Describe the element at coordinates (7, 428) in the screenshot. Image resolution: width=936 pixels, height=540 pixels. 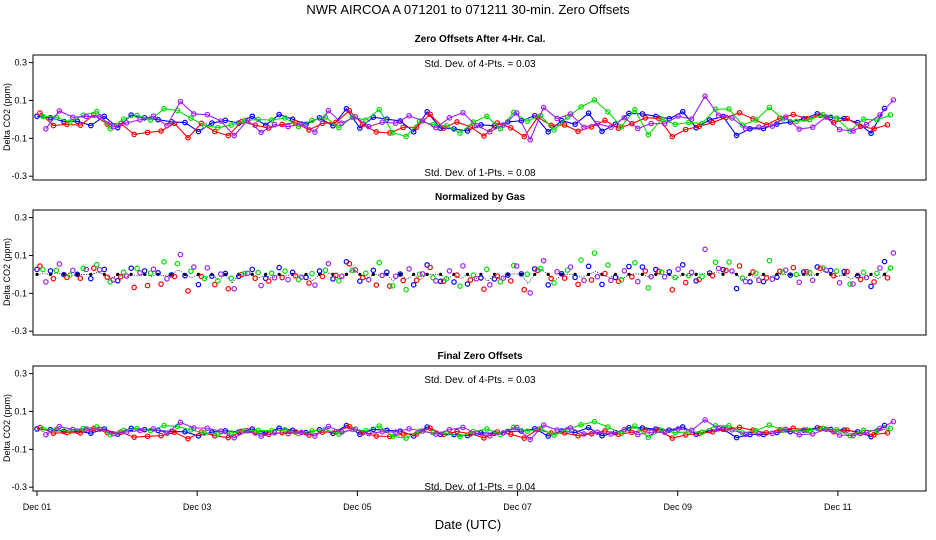
I see `y-axis-label: Delta CO2 (ppm)` at that location.